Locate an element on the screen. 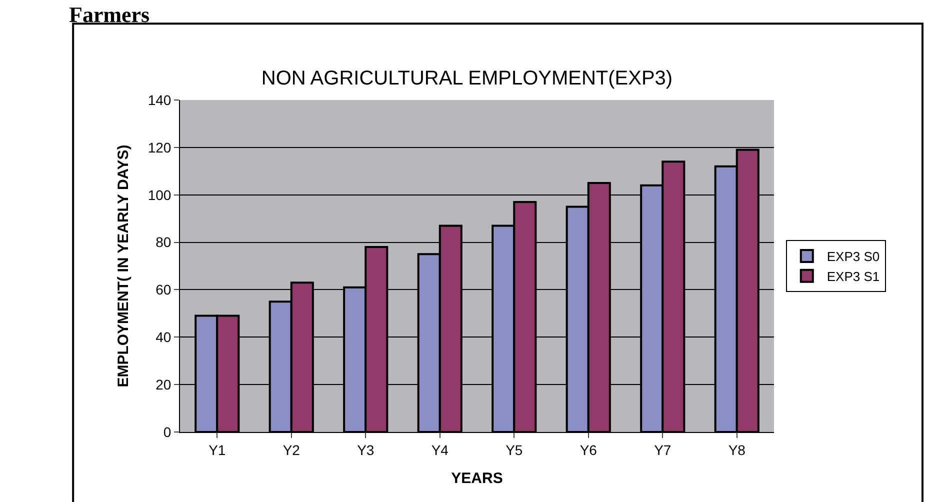 The image size is (934, 502). y-tick-label: 20 is located at coordinates (164, 384).